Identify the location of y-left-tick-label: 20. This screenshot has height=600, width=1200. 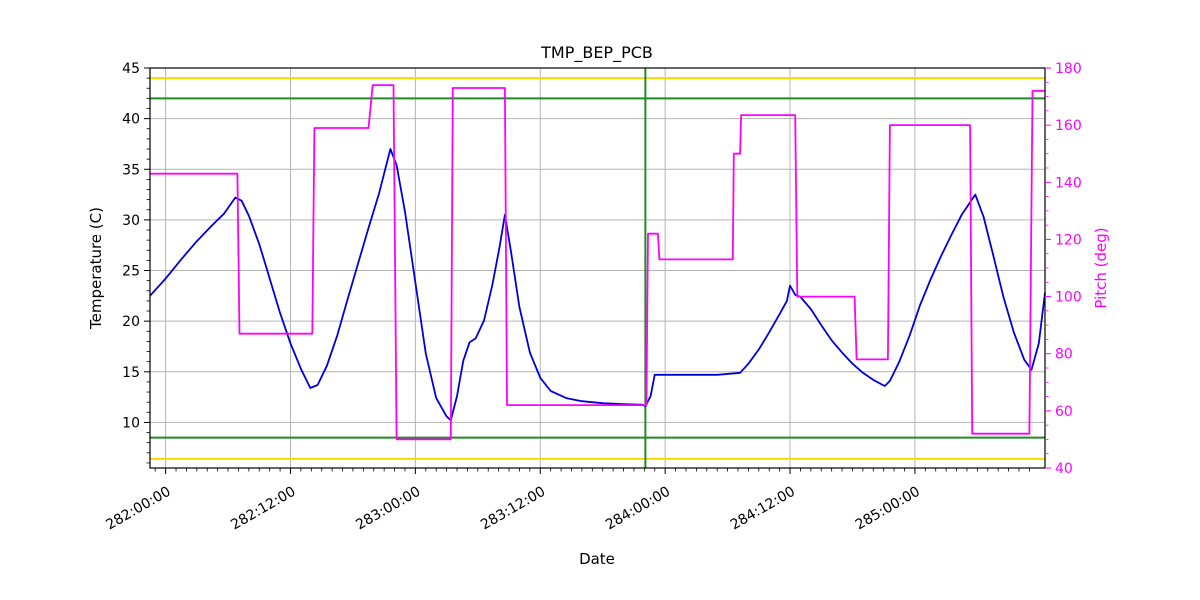
(131, 322).